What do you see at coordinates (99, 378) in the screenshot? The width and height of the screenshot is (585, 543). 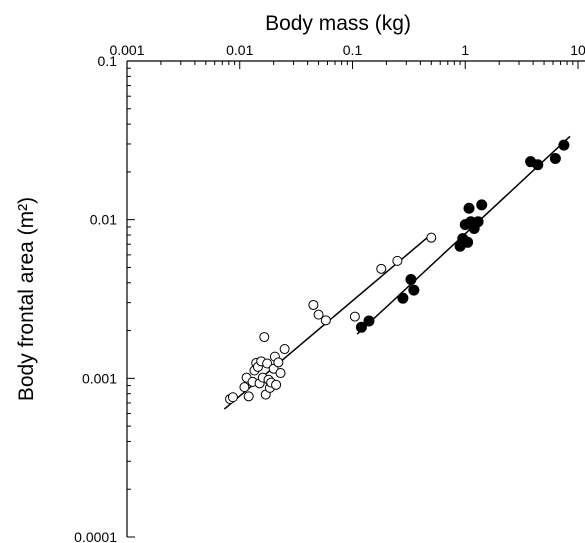 I see `y-tick-label: 0.001` at bounding box center [99, 378].